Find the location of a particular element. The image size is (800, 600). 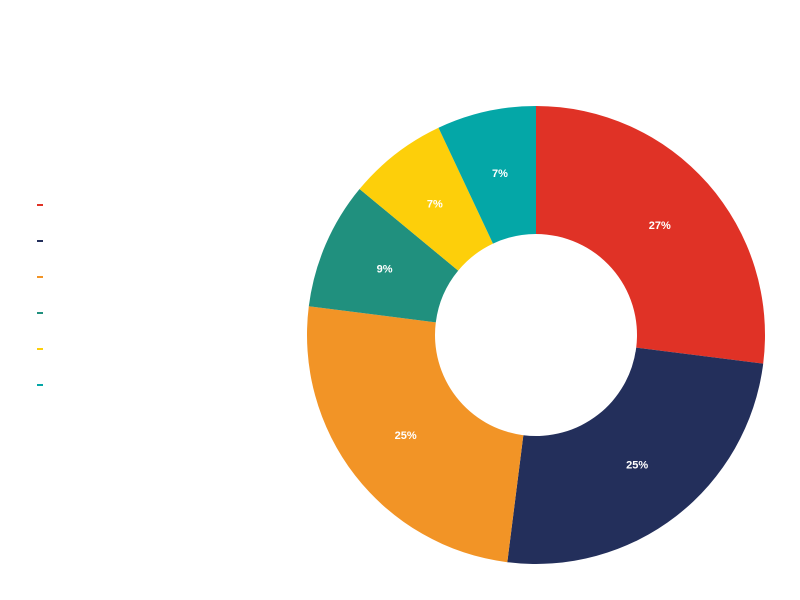

slice-value-label: 27% is located at coordinates (660, 226).